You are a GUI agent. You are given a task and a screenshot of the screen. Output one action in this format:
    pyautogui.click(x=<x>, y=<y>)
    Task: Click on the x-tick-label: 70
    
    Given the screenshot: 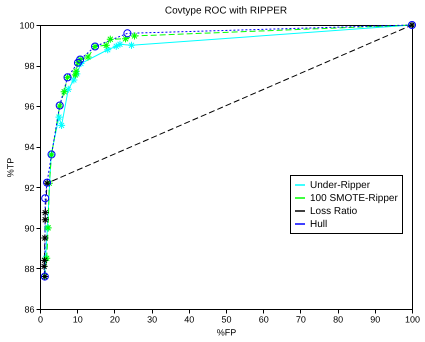 What is the action you would take?
    pyautogui.click(x=301, y=319)
    